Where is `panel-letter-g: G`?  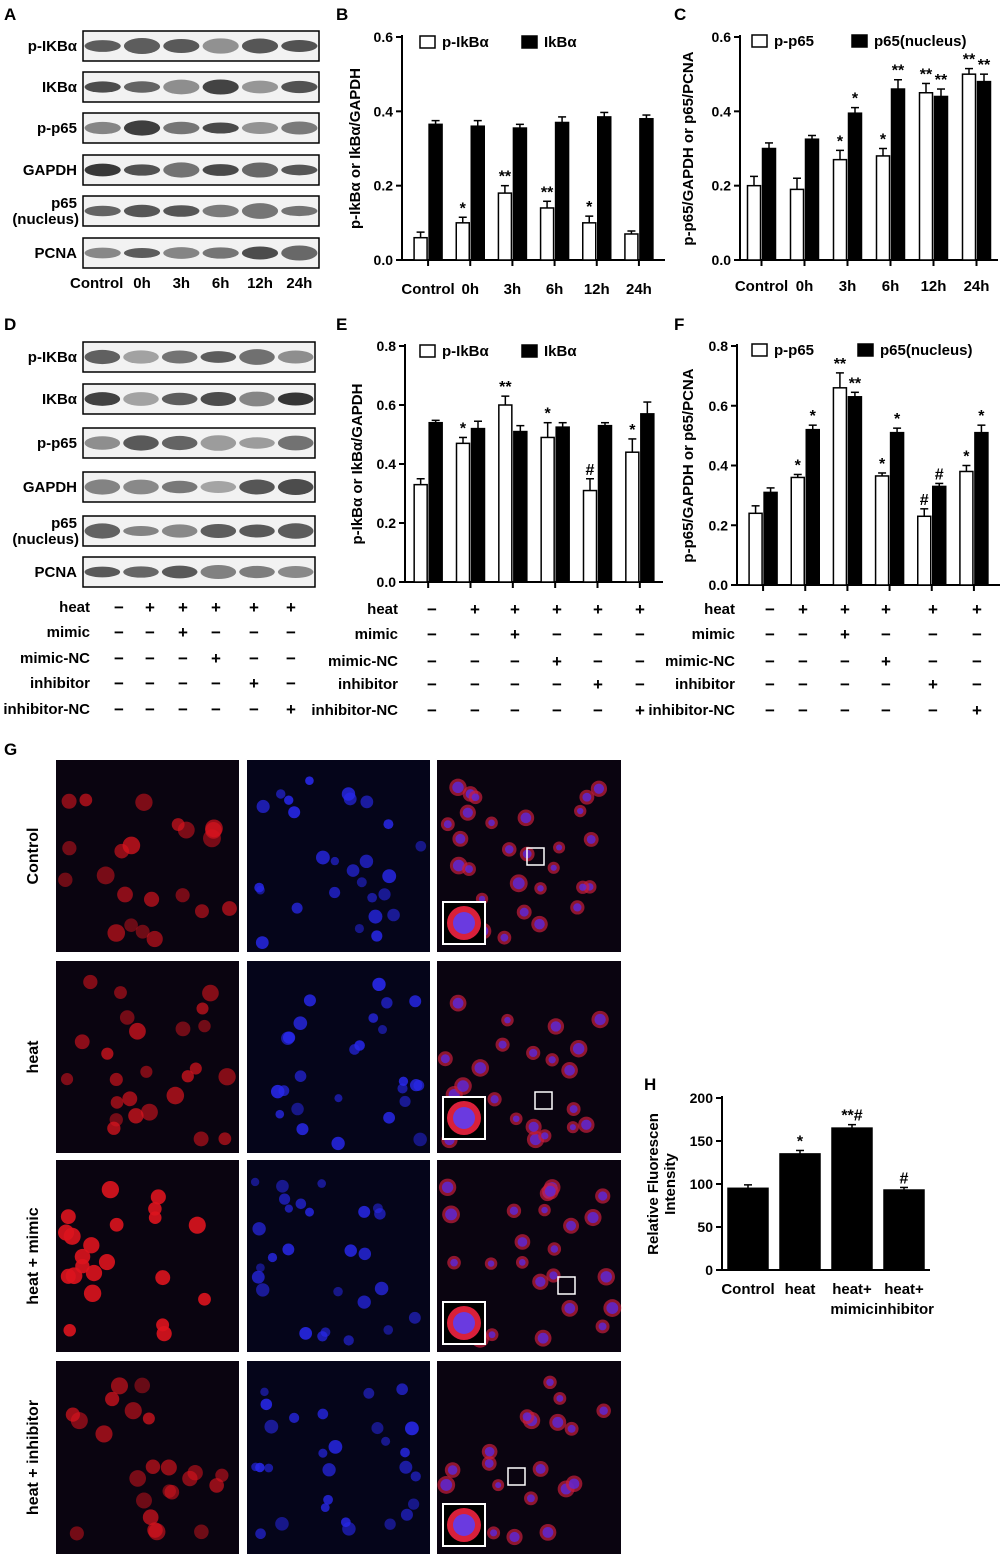 panel-letter-g: G is located at coordinates (10, 749).